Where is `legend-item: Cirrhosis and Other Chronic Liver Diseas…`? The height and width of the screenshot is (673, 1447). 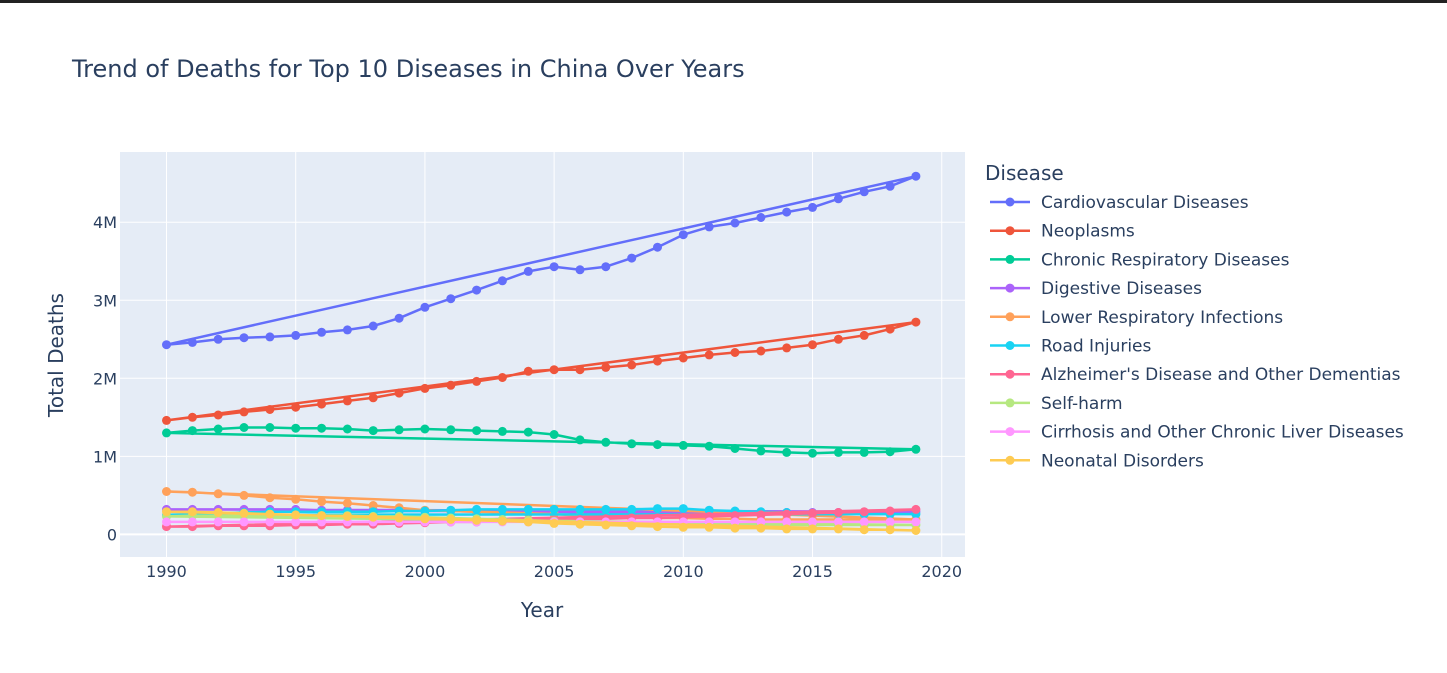
legend-item: Cirrhosis and Other Chronic Liver Diseas… is located at coordinates (1197, 433).